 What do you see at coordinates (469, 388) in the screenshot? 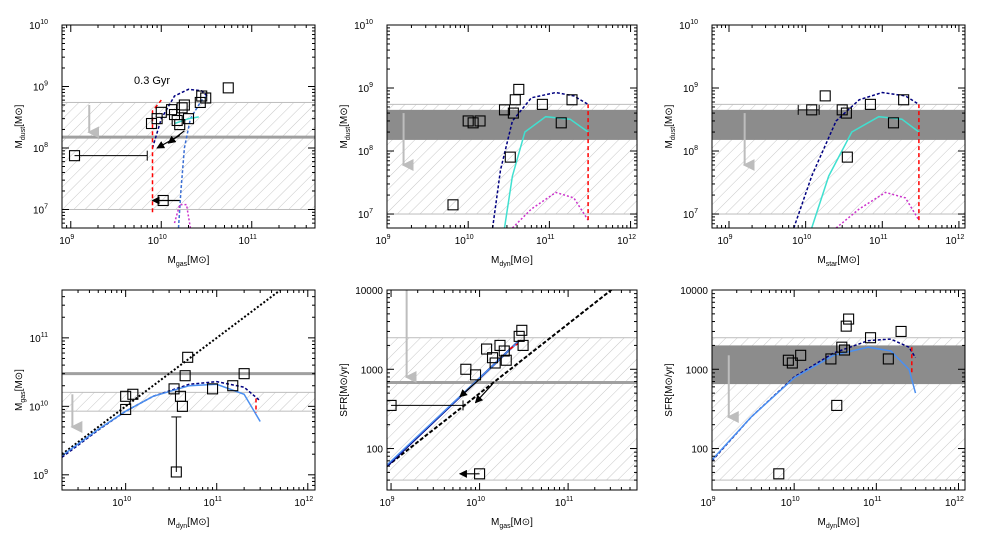
I see `limit-arrow` at bounding box center [469, 388].